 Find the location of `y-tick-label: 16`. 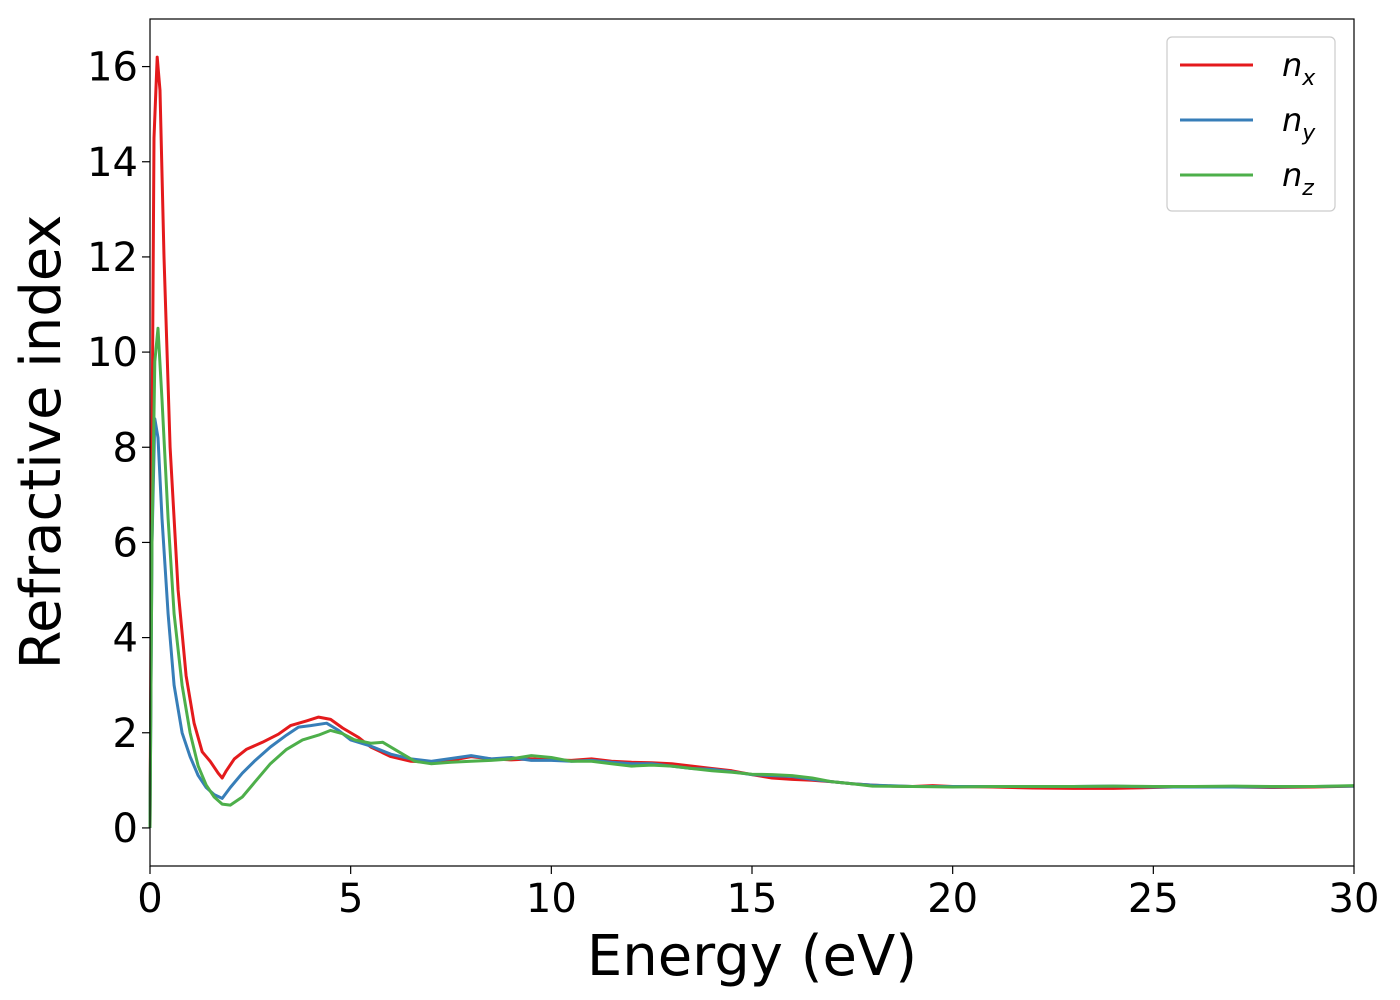

y-tick-label: 16 is located at coordinates (112, 68).